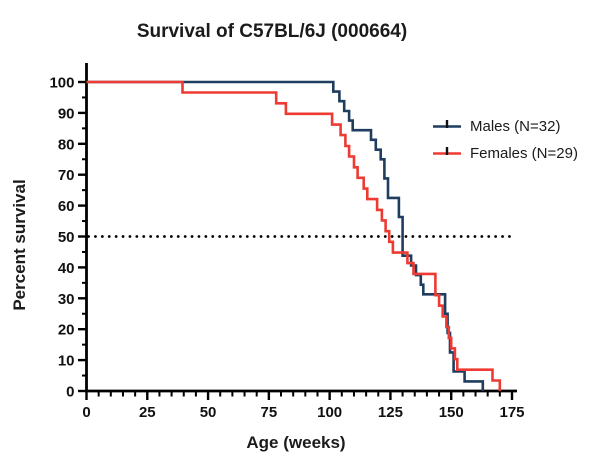 The width and height of the screenshot is (600, 475). What do you see at coordinates (66, 299) in the screenshot?
I see `y-tick-label: 30` at bounding box center [66, 299].